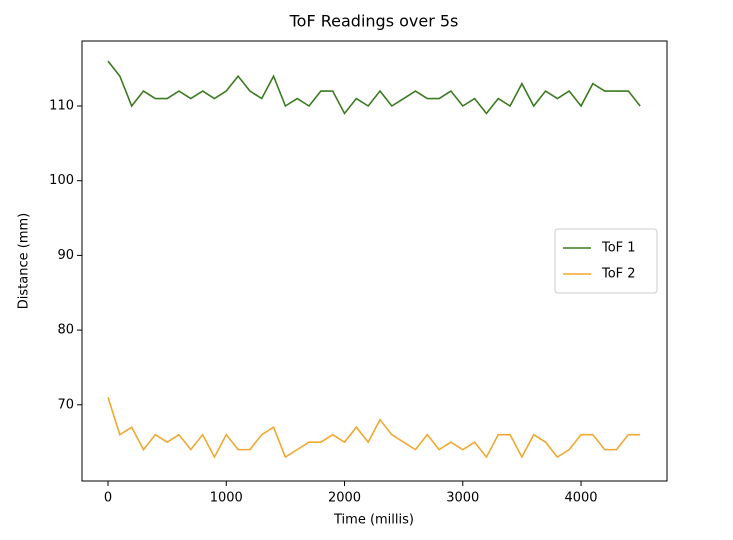 The height and width of the screenshot is (540, 733). I want to click on y-tick-label: 70, so click(65, 404).